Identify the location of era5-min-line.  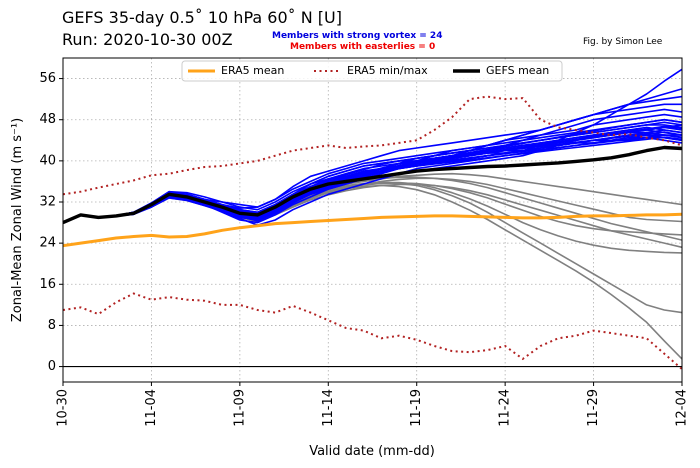
(372, 331).